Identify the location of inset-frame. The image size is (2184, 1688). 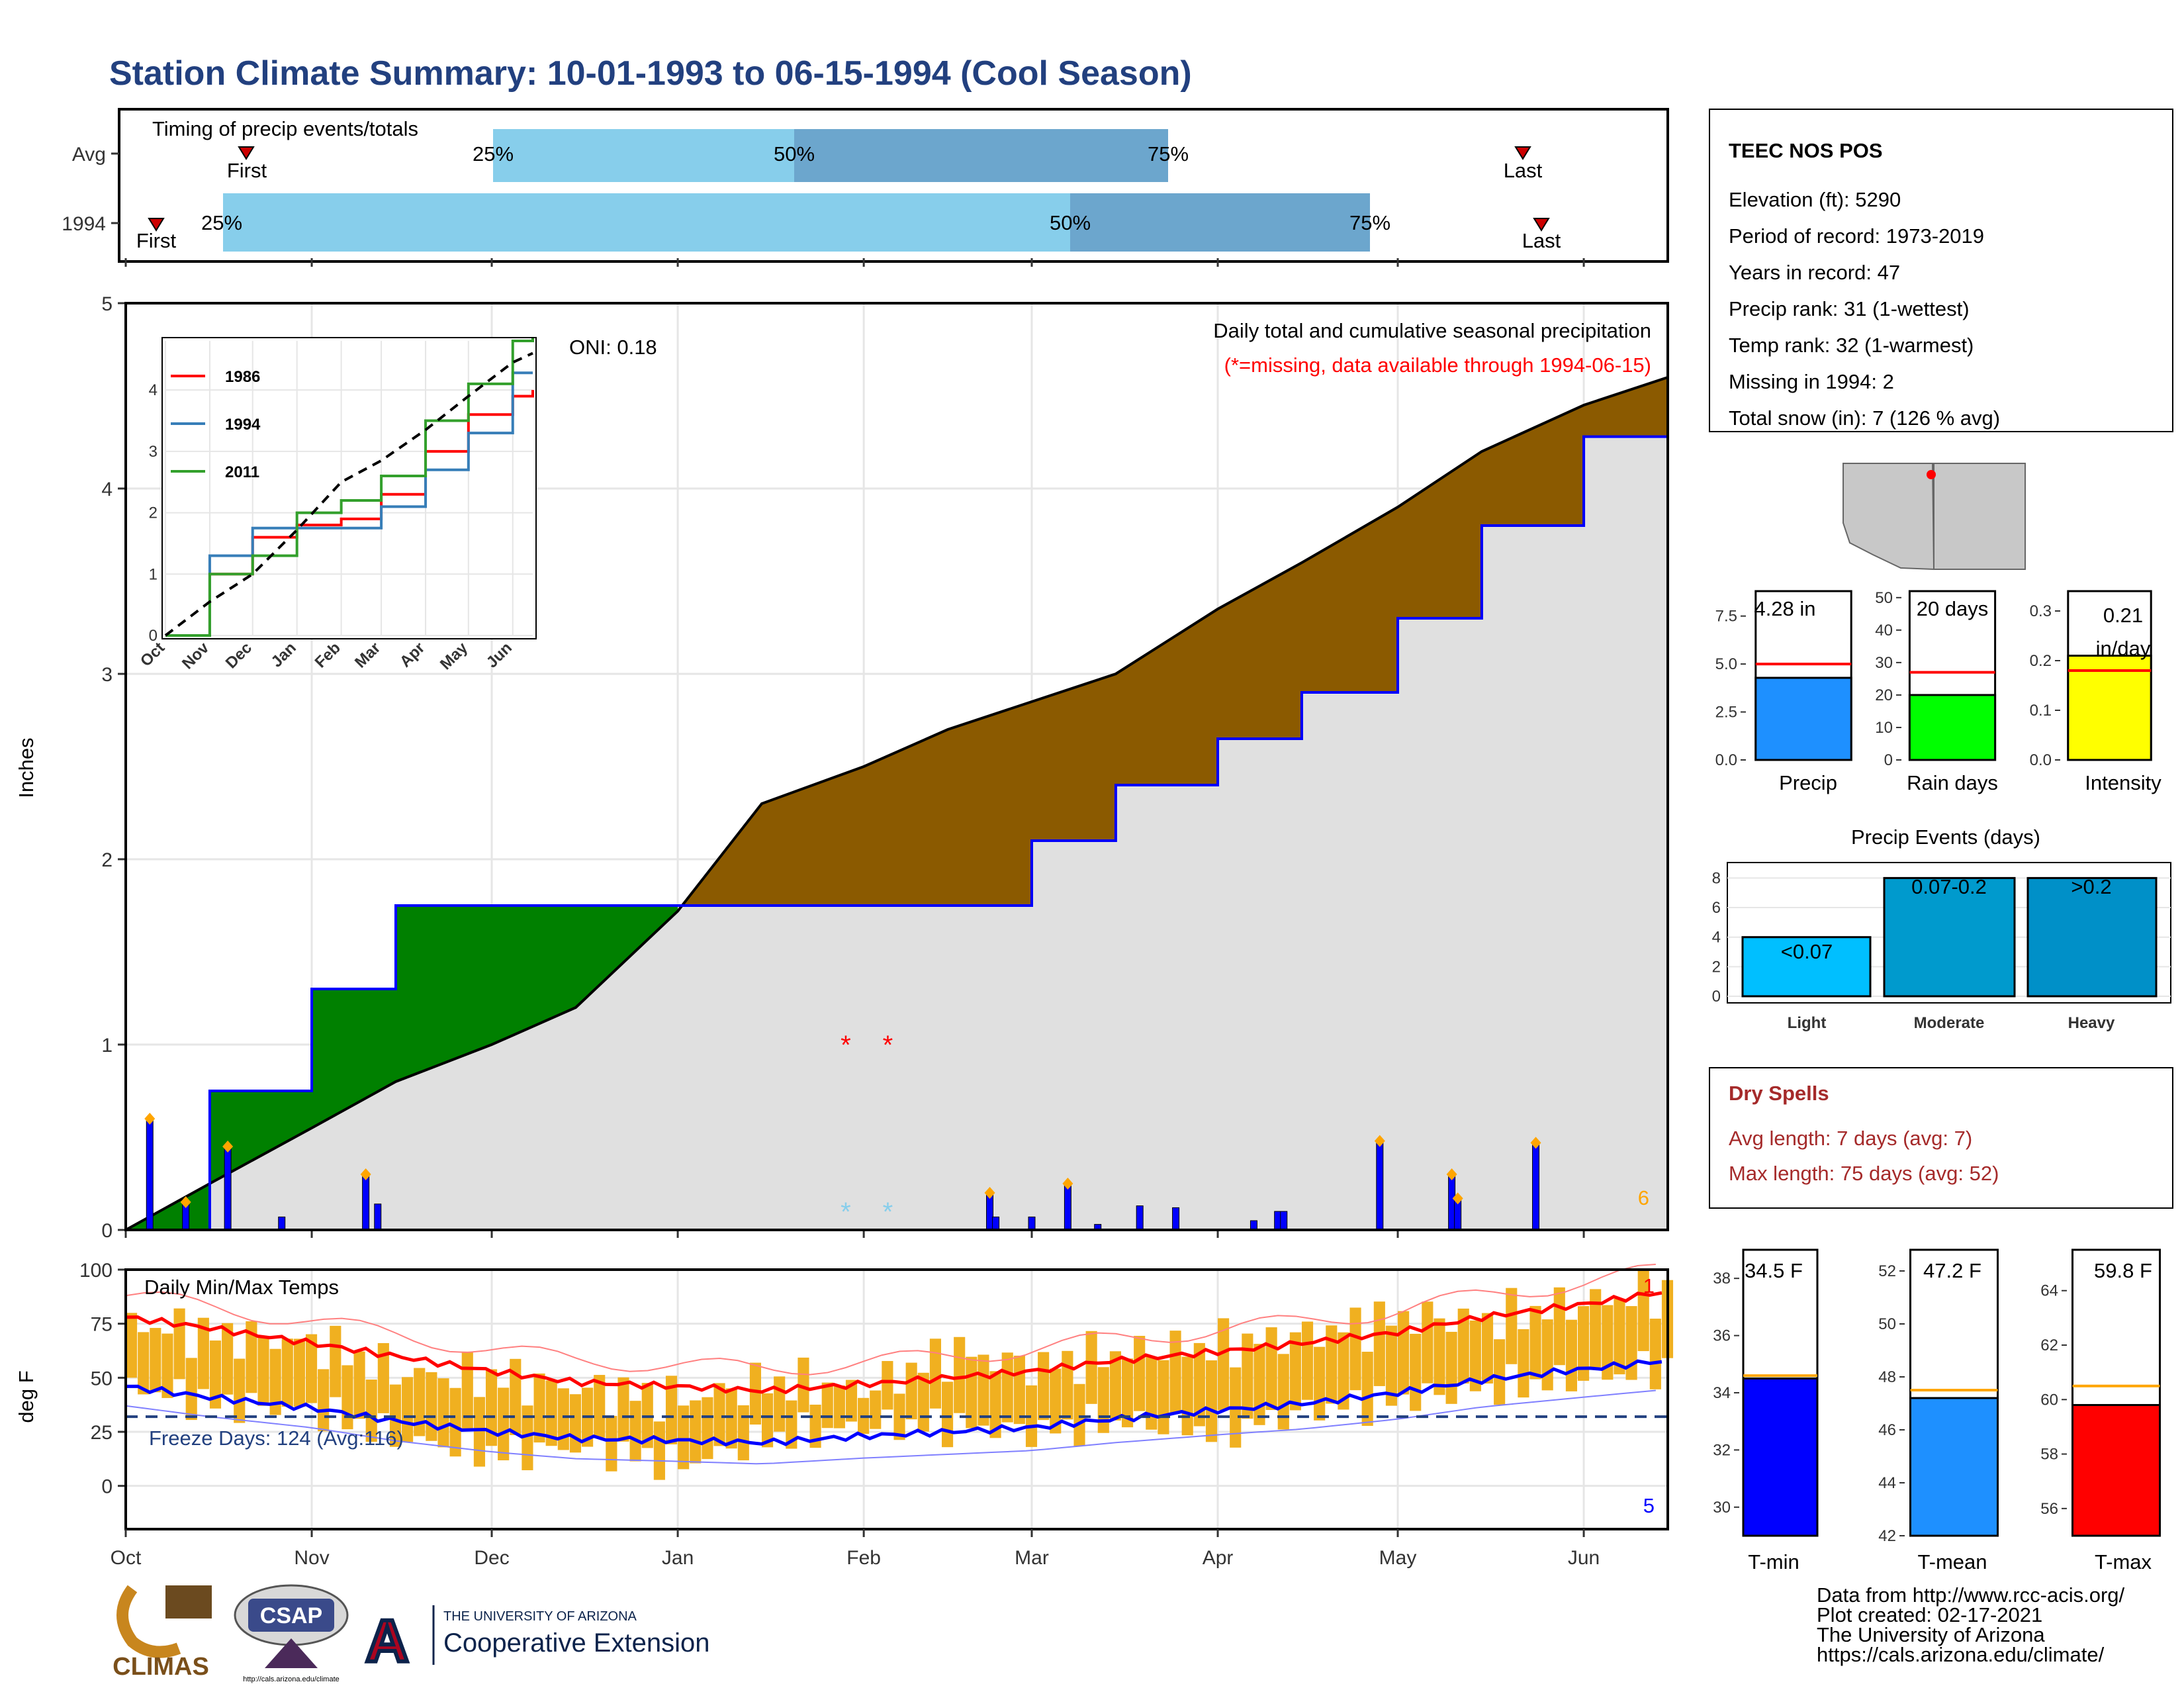
(349, 488).